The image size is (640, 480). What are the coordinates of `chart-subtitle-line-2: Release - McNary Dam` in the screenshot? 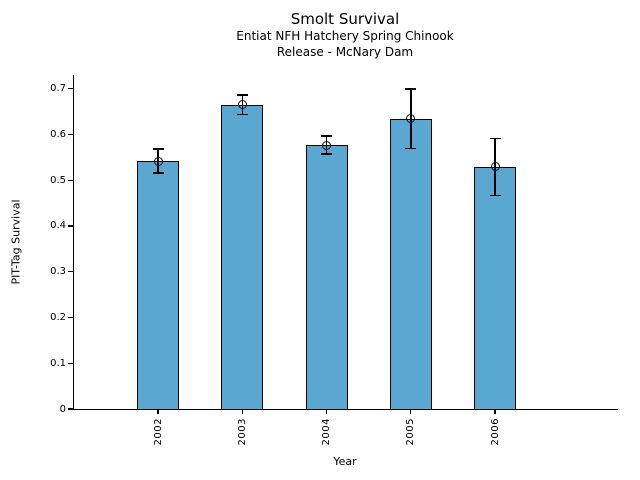 It's located at (345, 51).